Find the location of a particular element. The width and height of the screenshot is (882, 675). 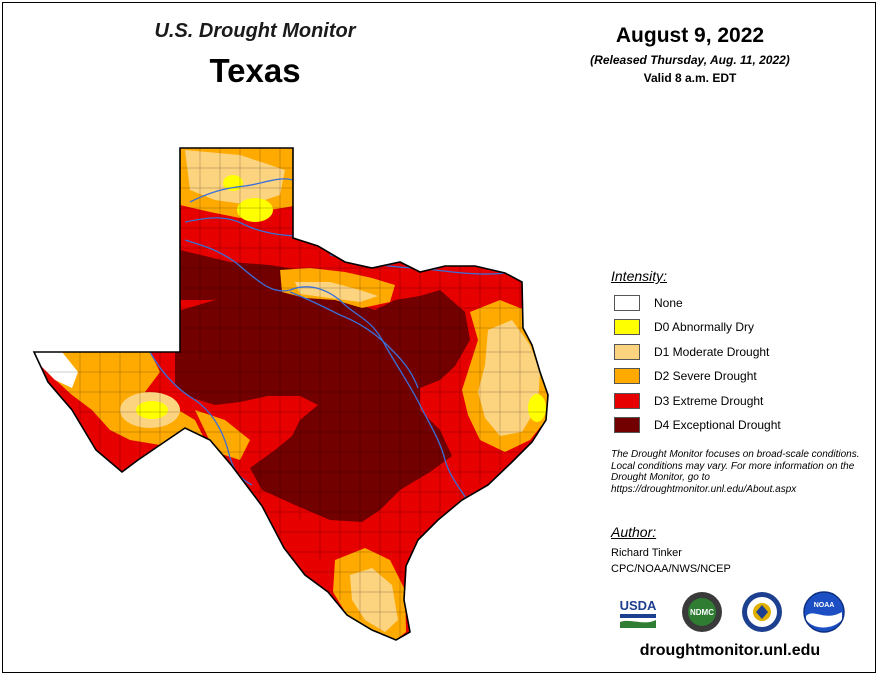

legend-item-d2: D2 Severe Drought is located at coordinates (685, 376).